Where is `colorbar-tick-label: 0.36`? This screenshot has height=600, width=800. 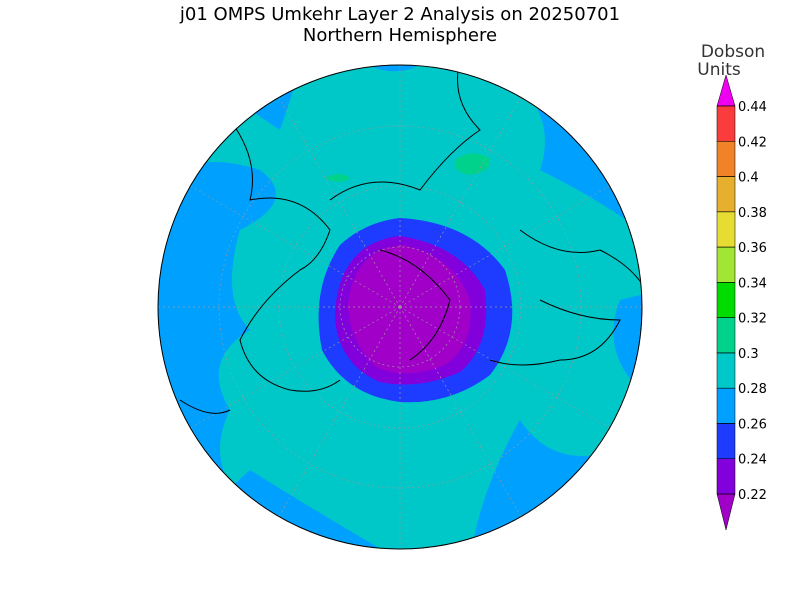
colorbar-tick-label: 0.36 is located at coordinates (752, 248).